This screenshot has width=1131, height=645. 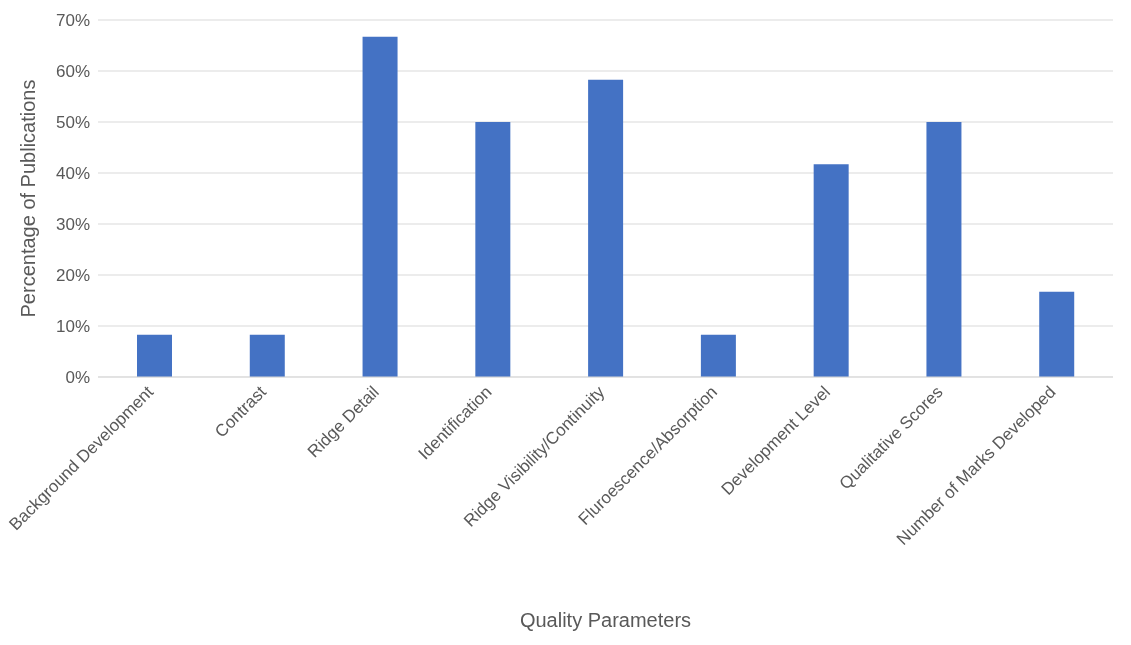 I want to click on x-axis-title: Quality Parameters, so click(x=605, y=620).